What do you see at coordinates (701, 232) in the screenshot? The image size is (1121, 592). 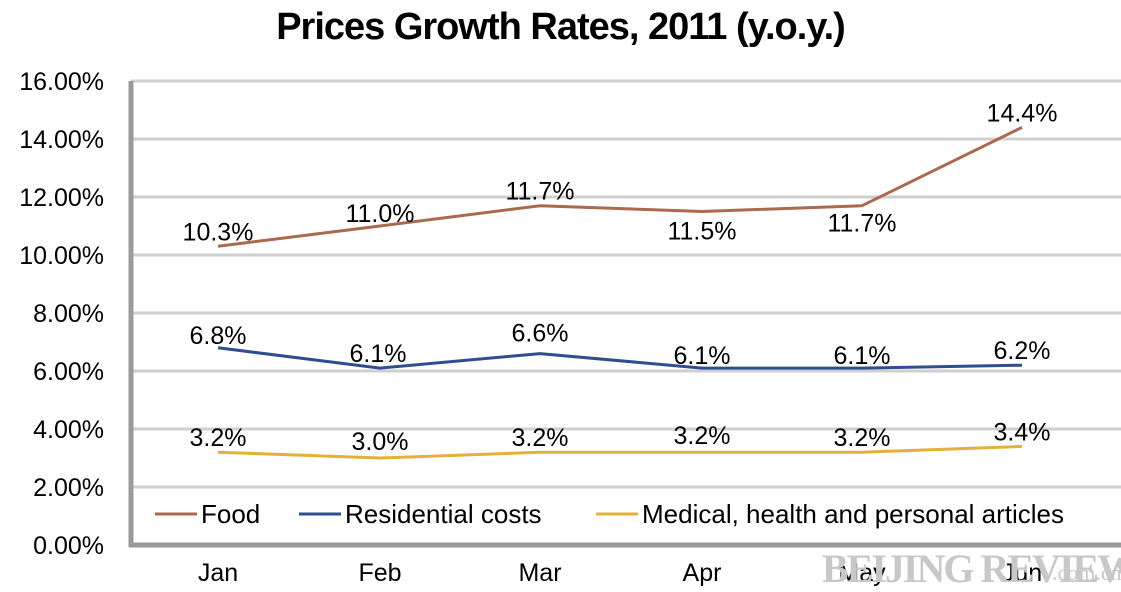 I see `data-label: 11.5%` at bounding box center [701, 232].